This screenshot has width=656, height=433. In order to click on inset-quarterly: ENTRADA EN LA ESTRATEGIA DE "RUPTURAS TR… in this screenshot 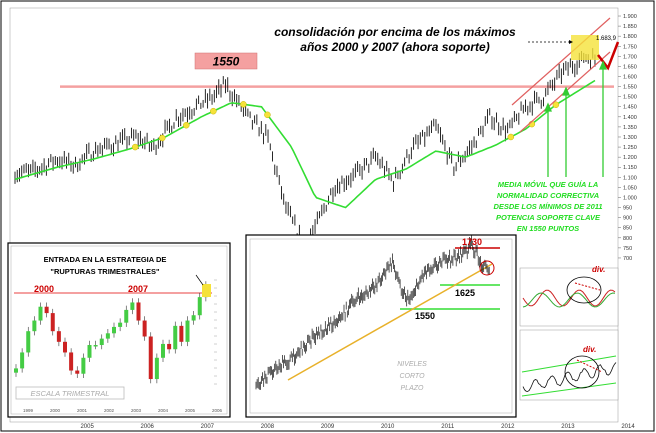, I will do `click(119, 330)`.